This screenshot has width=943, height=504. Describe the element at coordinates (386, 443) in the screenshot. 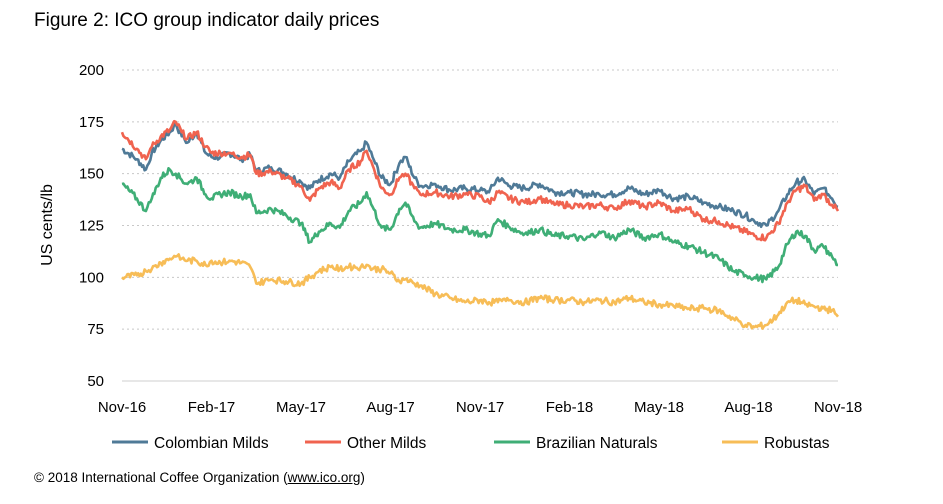

I see `legend-label-other-milds: Other Milds` at that location.